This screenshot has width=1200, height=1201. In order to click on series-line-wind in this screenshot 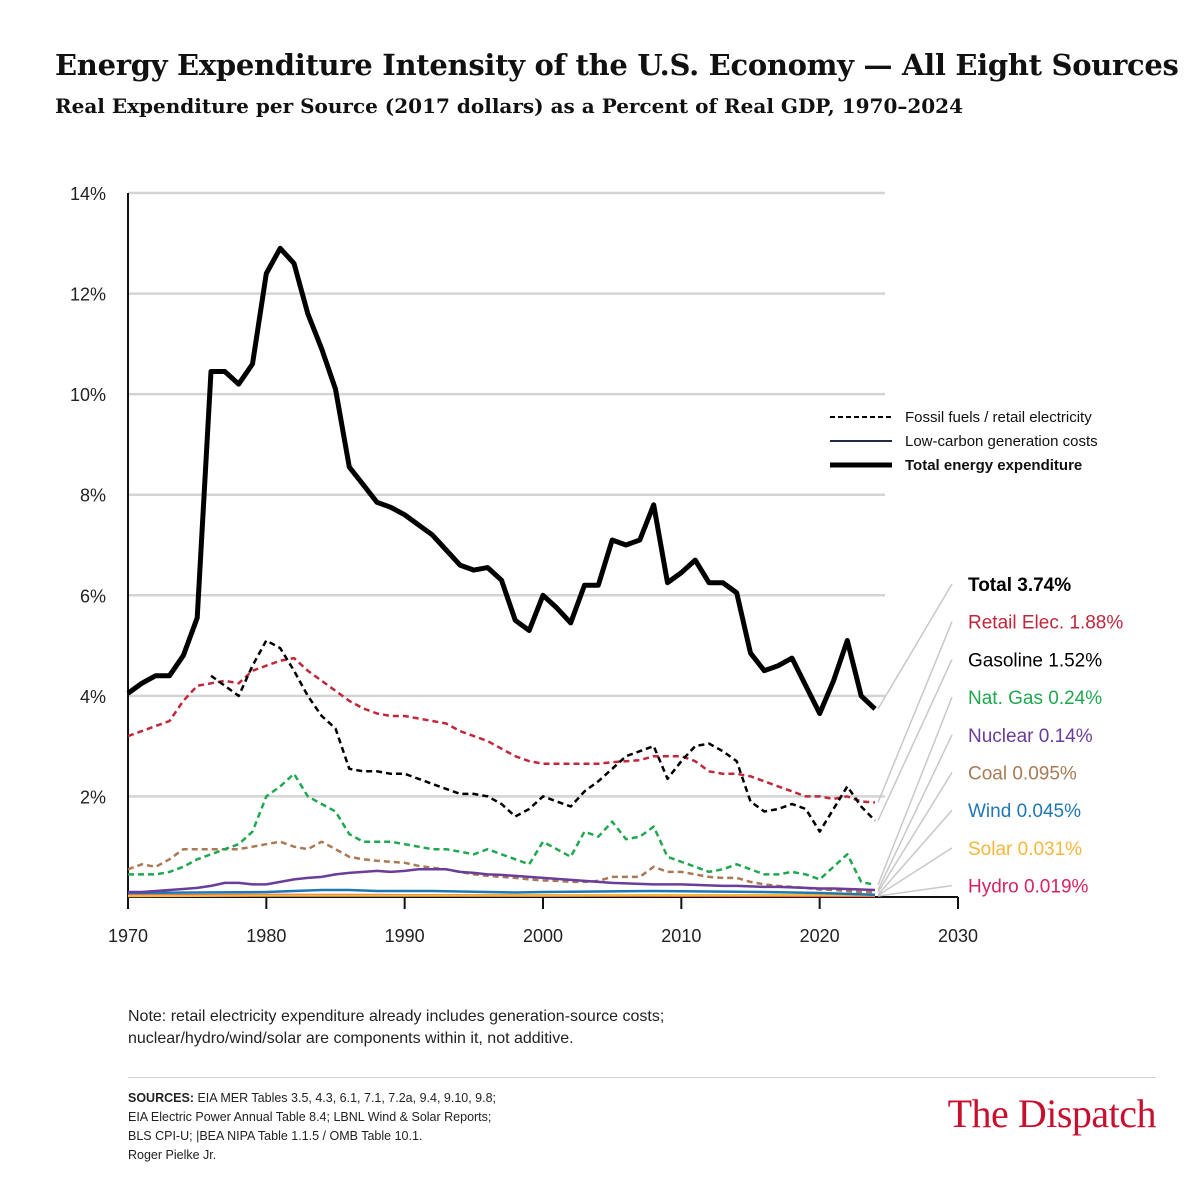, I will do `click(501, 892)`.